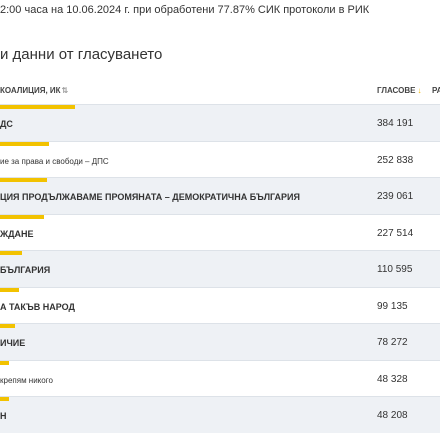  I want to click on table-row: ЖДАНЕ 227 514, so click(220, 232).